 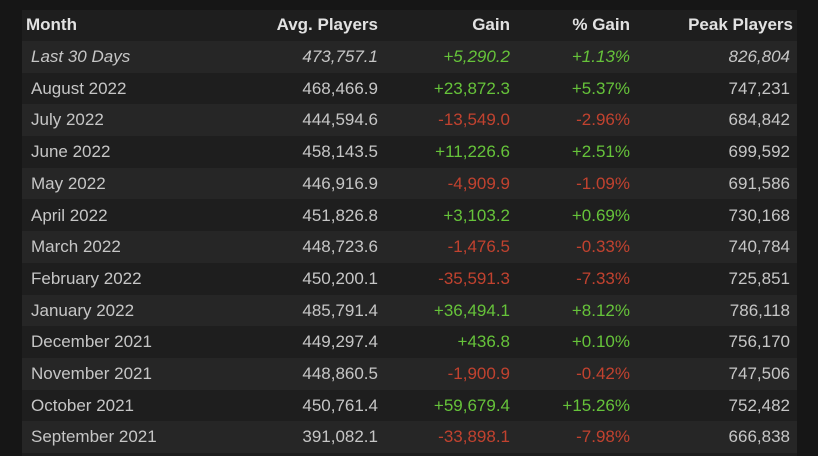 What do you see at coordinates (601, 24) in the screenshot?
I see `header-percent-gain: % Gain` at bounding box center [601, 24].